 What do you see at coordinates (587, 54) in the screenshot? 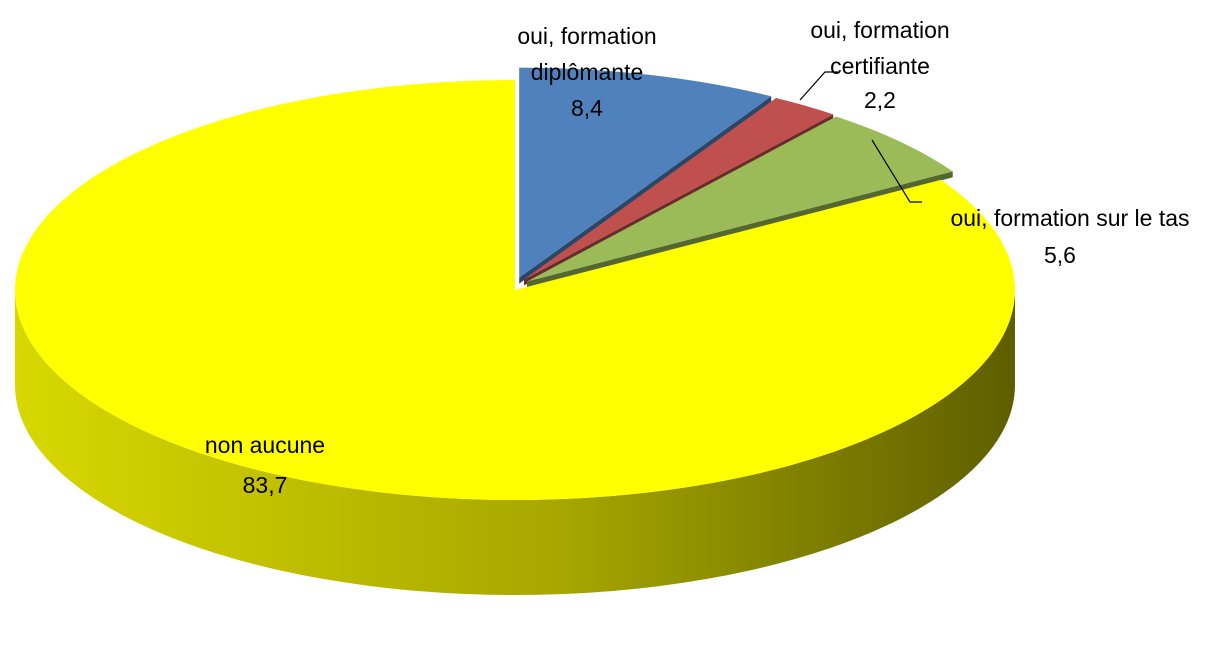
I see `category-label: oui, formation diplômante` at bounding box center [587, 54].